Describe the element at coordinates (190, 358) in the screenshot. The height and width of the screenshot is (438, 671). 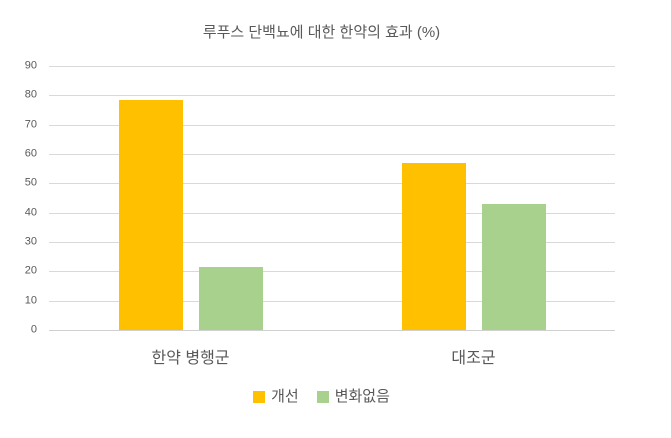
I see `category-label: 한약 병행군` at that location.